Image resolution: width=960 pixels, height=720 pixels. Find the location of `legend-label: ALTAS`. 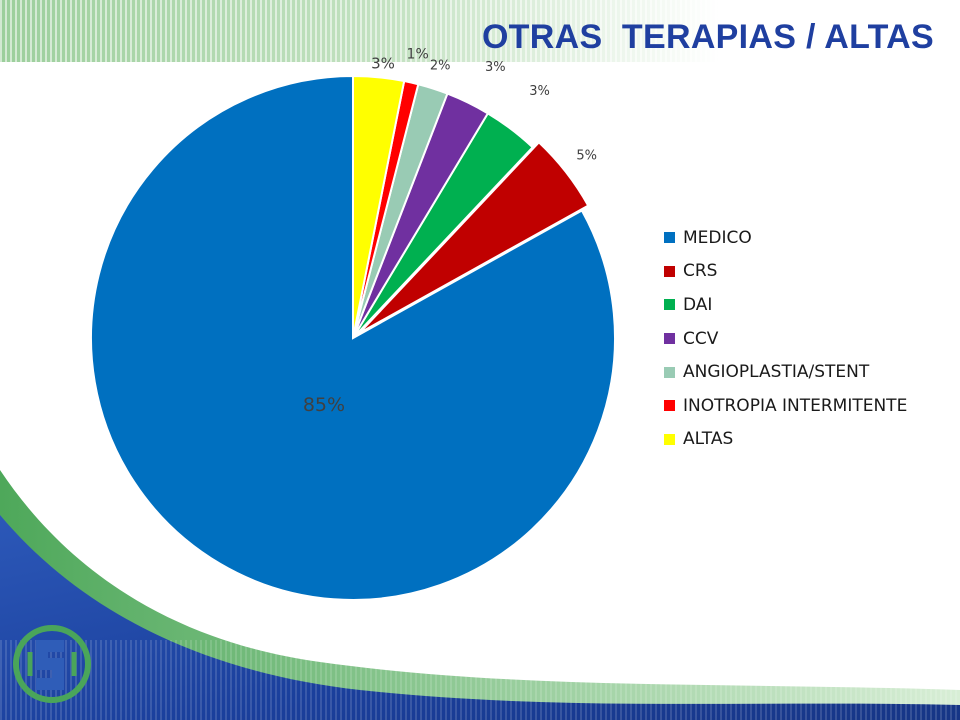

legend-label: ALTAS is located at coordinates (708, 439).